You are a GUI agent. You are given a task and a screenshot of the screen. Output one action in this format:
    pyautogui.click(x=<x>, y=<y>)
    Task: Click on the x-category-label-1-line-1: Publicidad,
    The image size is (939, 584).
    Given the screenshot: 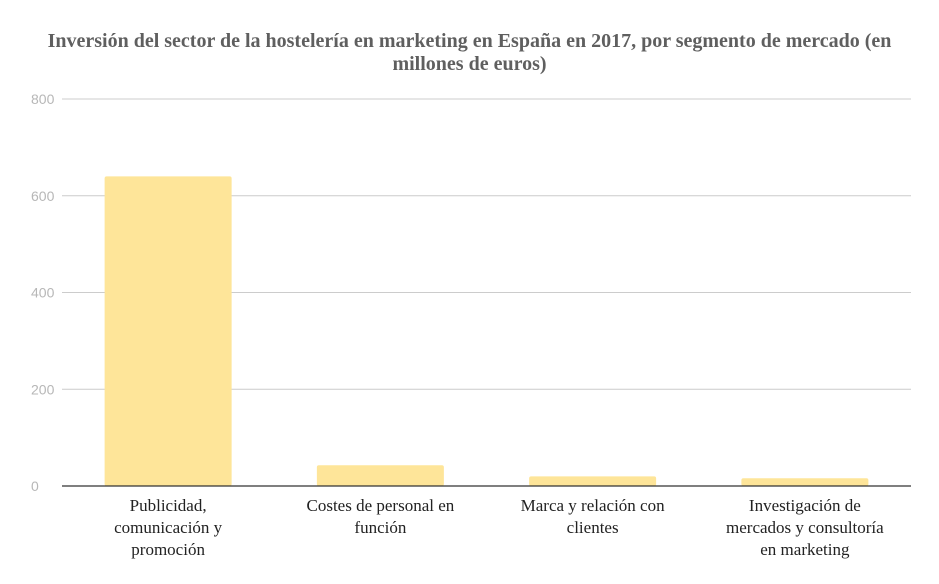 What is the action you would take?
    pyautogui.click(x=168, y=505)
    